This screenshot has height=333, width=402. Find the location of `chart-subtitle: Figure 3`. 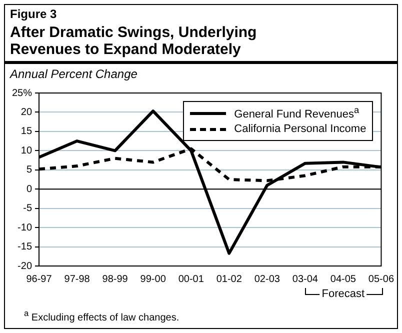

chart-subtitle: Figure 3 is located at coordinates (33, 14).